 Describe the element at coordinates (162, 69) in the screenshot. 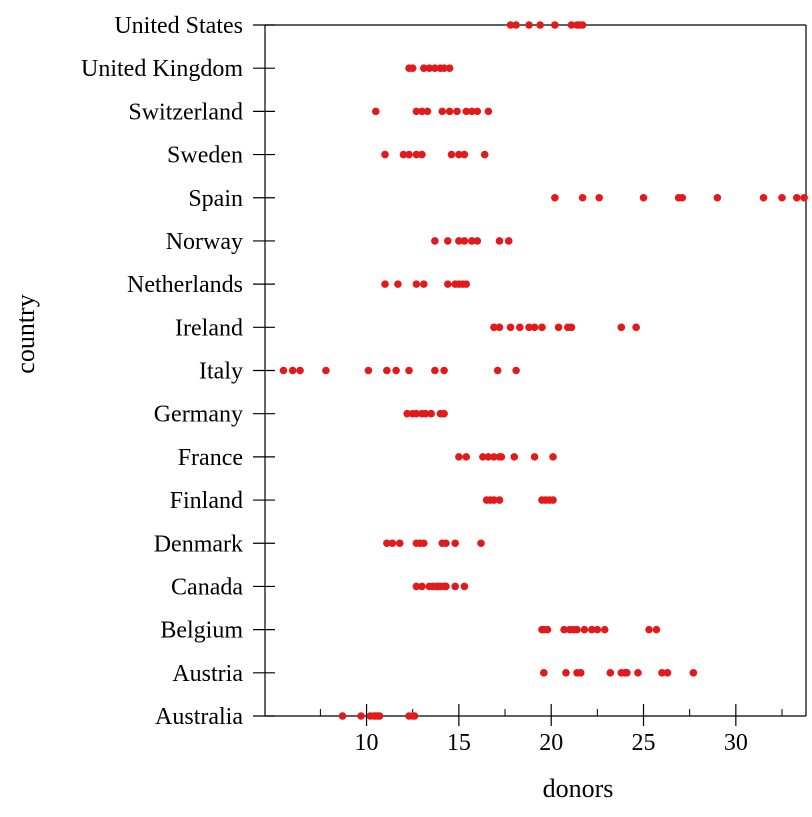

I see `y-tick-label: United Kingdom` at that location.